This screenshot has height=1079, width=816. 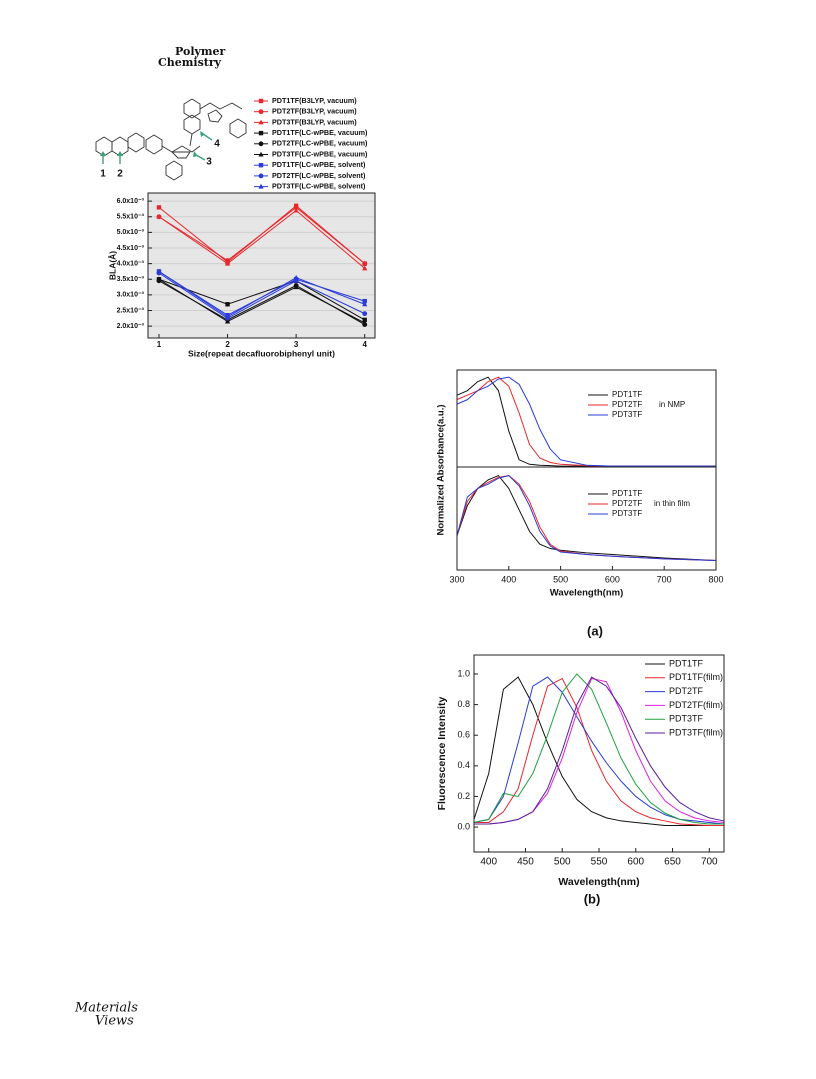 I want to click on journal-name: Chemistry, so click(x=190, y=62).